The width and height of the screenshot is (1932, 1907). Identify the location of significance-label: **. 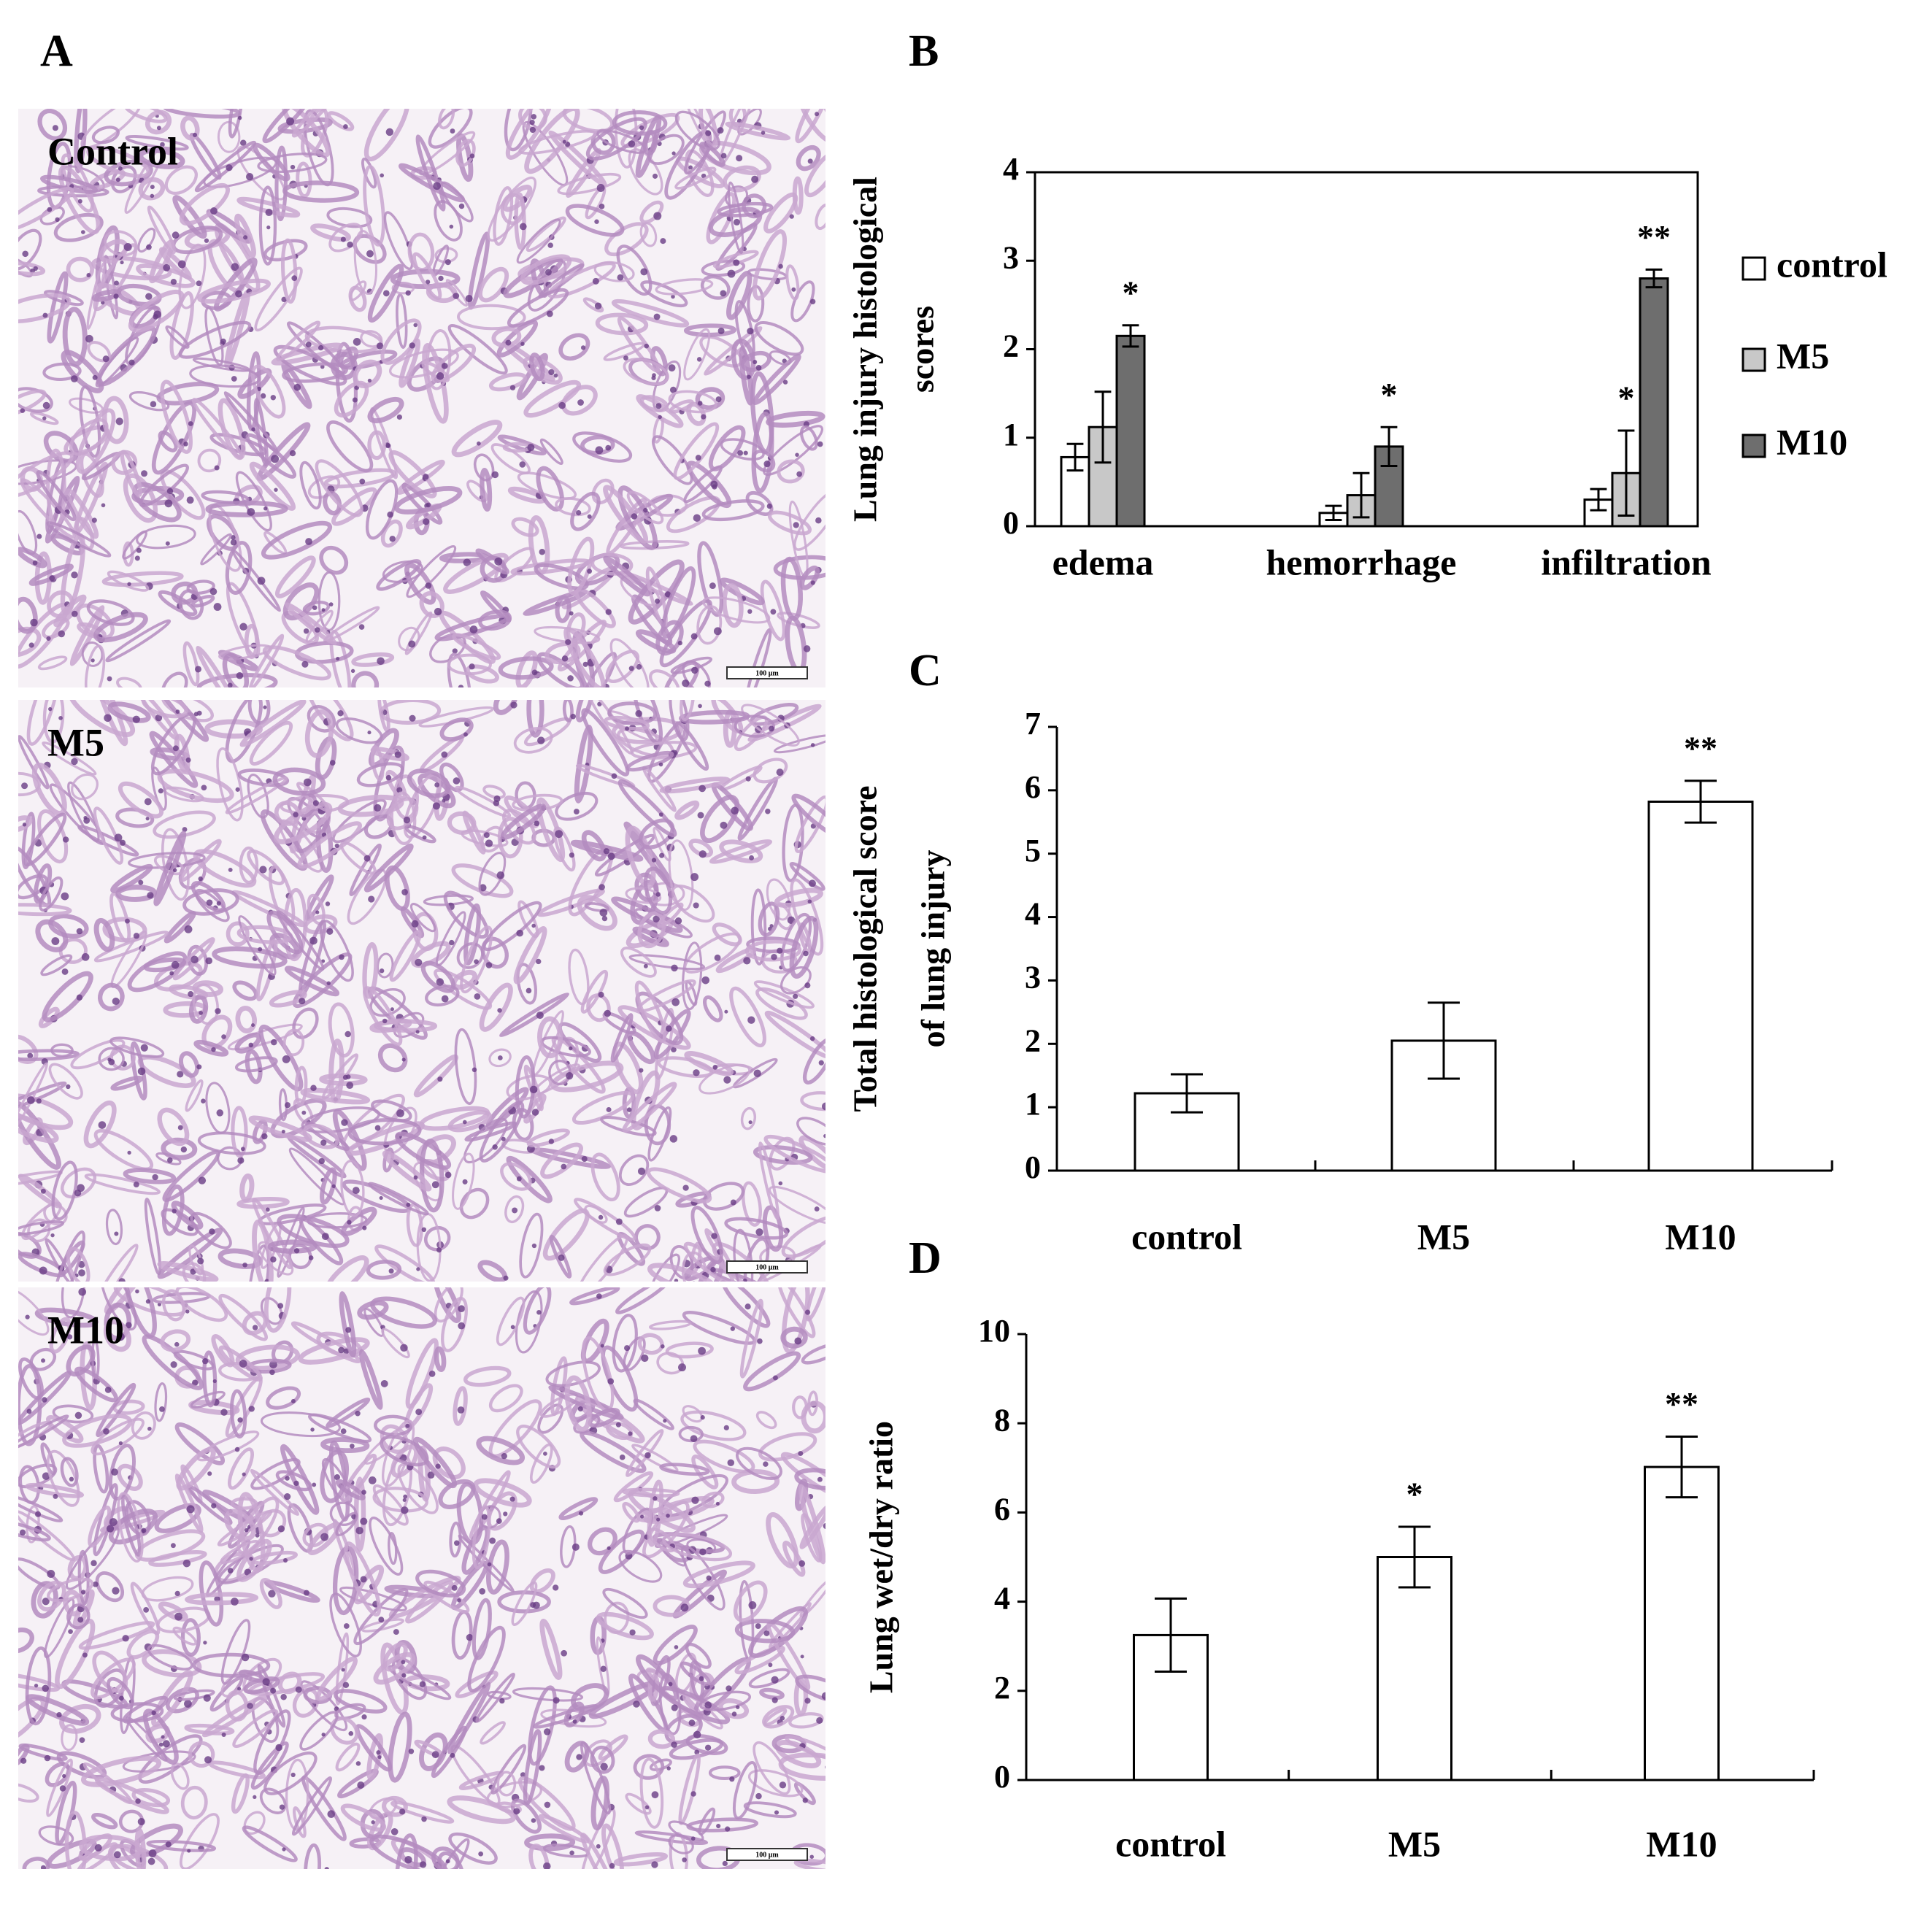
(1654, 236).